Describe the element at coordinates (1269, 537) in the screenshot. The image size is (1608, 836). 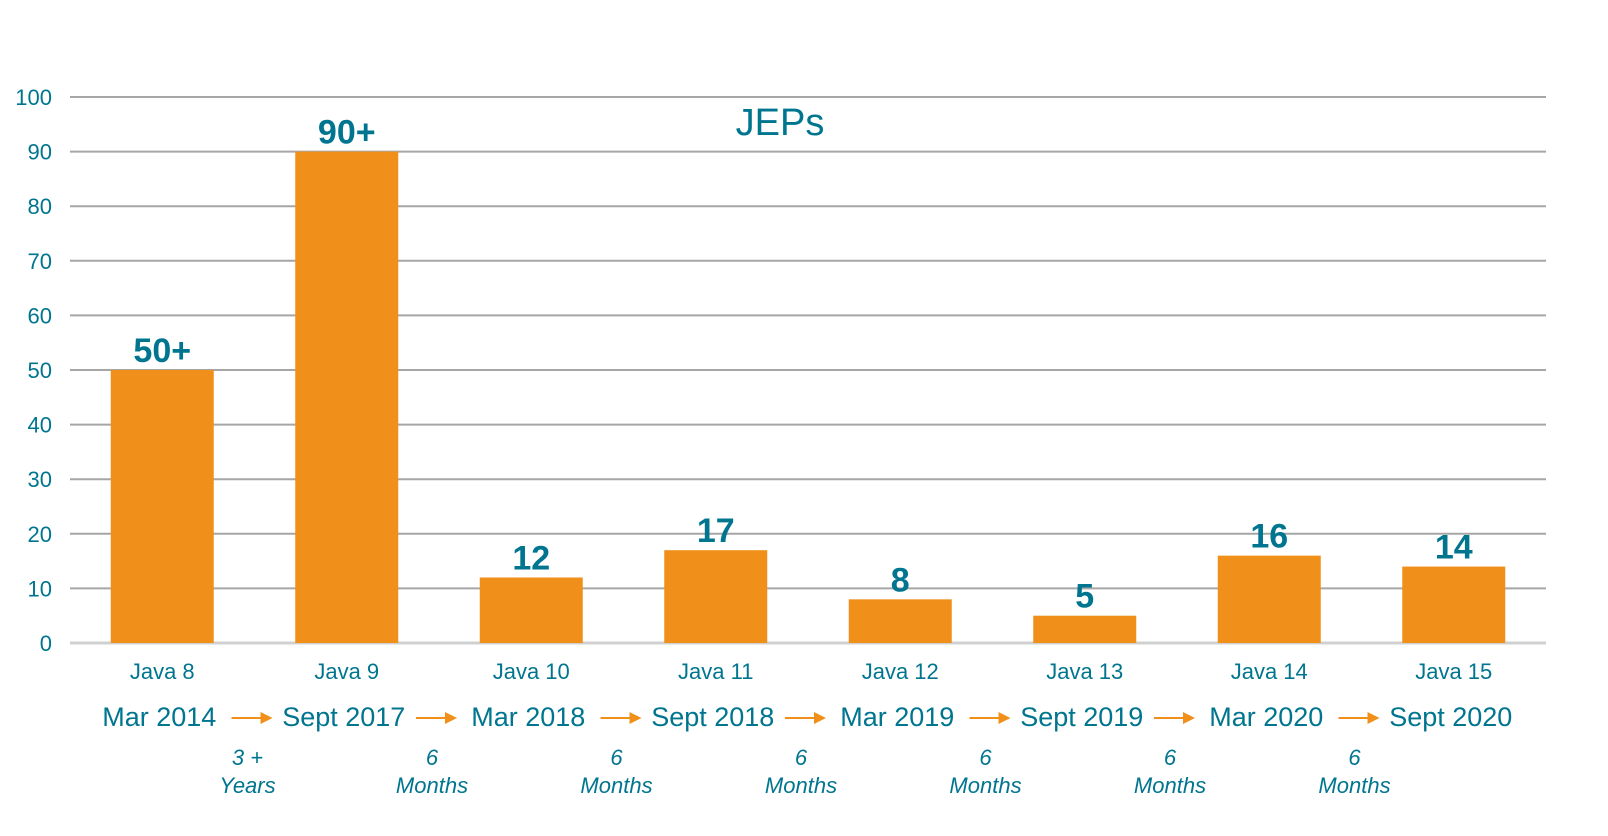
I see `data-label: 16` at that location.